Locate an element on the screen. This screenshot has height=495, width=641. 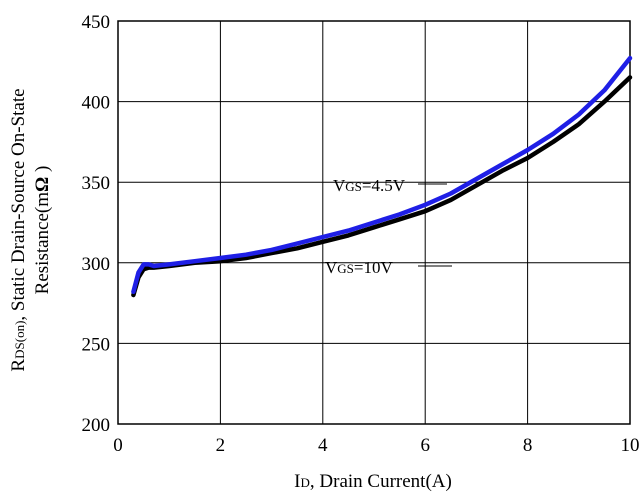
series-annotations: VGS=10V VGS=4.5V is located at coordinates (388, 226).